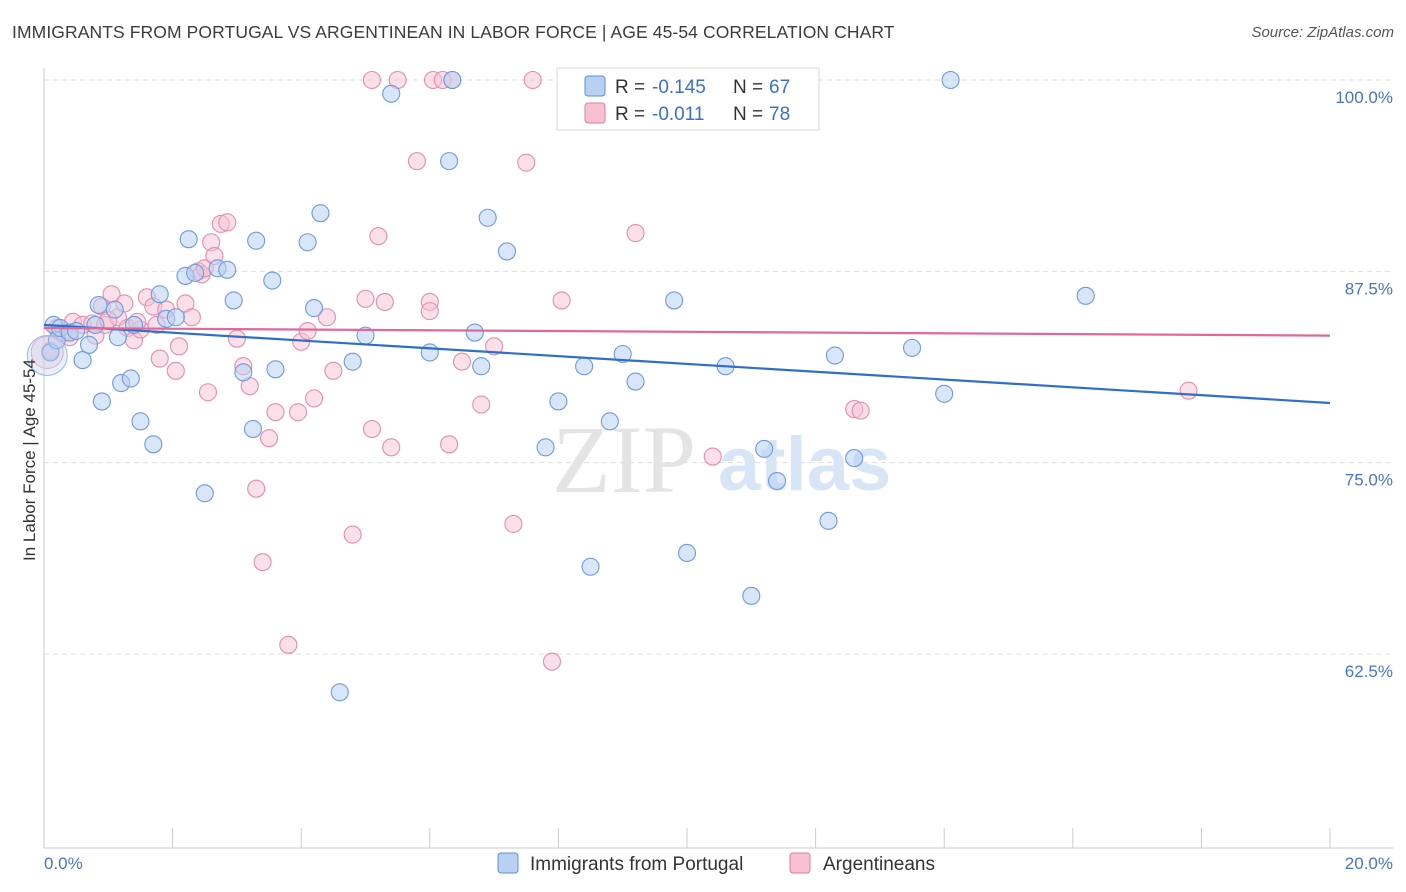 The height and width of the screenshot is (892, 1406). I want to click on legend-swatch-argentineans, so click(595, 113).